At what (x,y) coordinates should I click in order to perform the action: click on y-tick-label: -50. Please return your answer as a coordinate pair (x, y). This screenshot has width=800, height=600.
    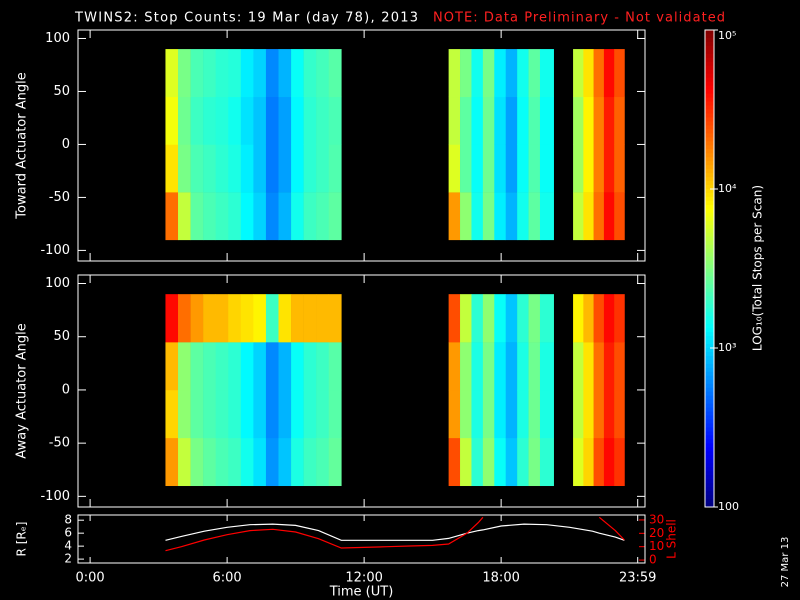
    Looking at the image, I should click on (59, 443).